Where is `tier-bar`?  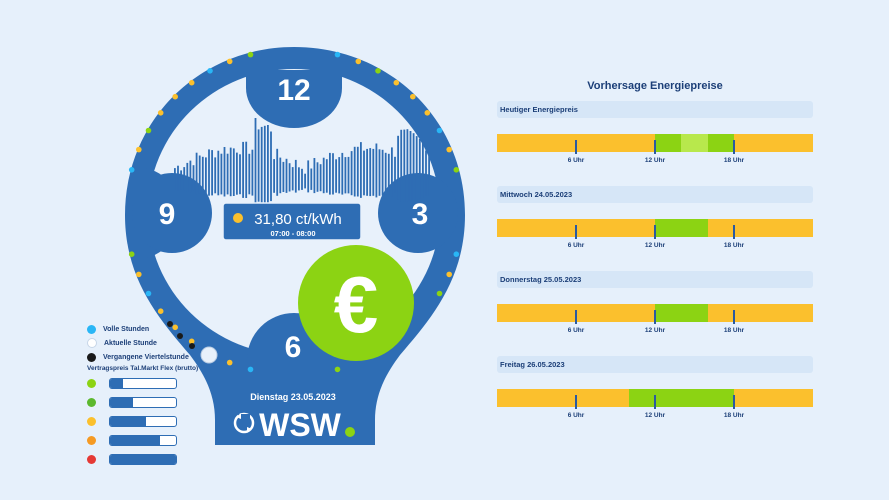
tier-bar is located at coordinates (143, 440).